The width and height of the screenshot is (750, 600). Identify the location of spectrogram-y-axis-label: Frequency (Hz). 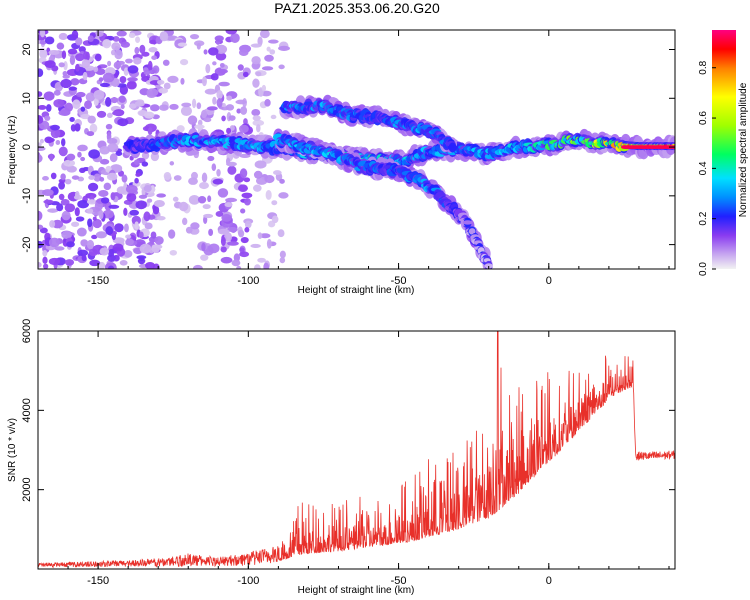
(12, 150).